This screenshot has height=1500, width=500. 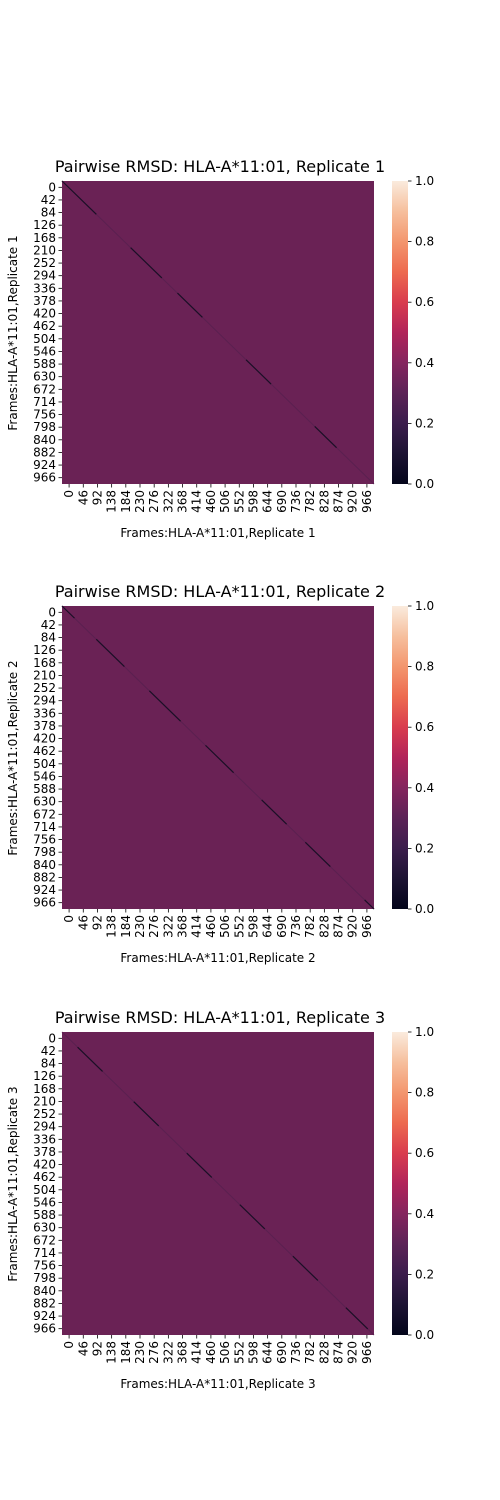 I want to click on y-tick-label: 420, so click(x=44, y=739).